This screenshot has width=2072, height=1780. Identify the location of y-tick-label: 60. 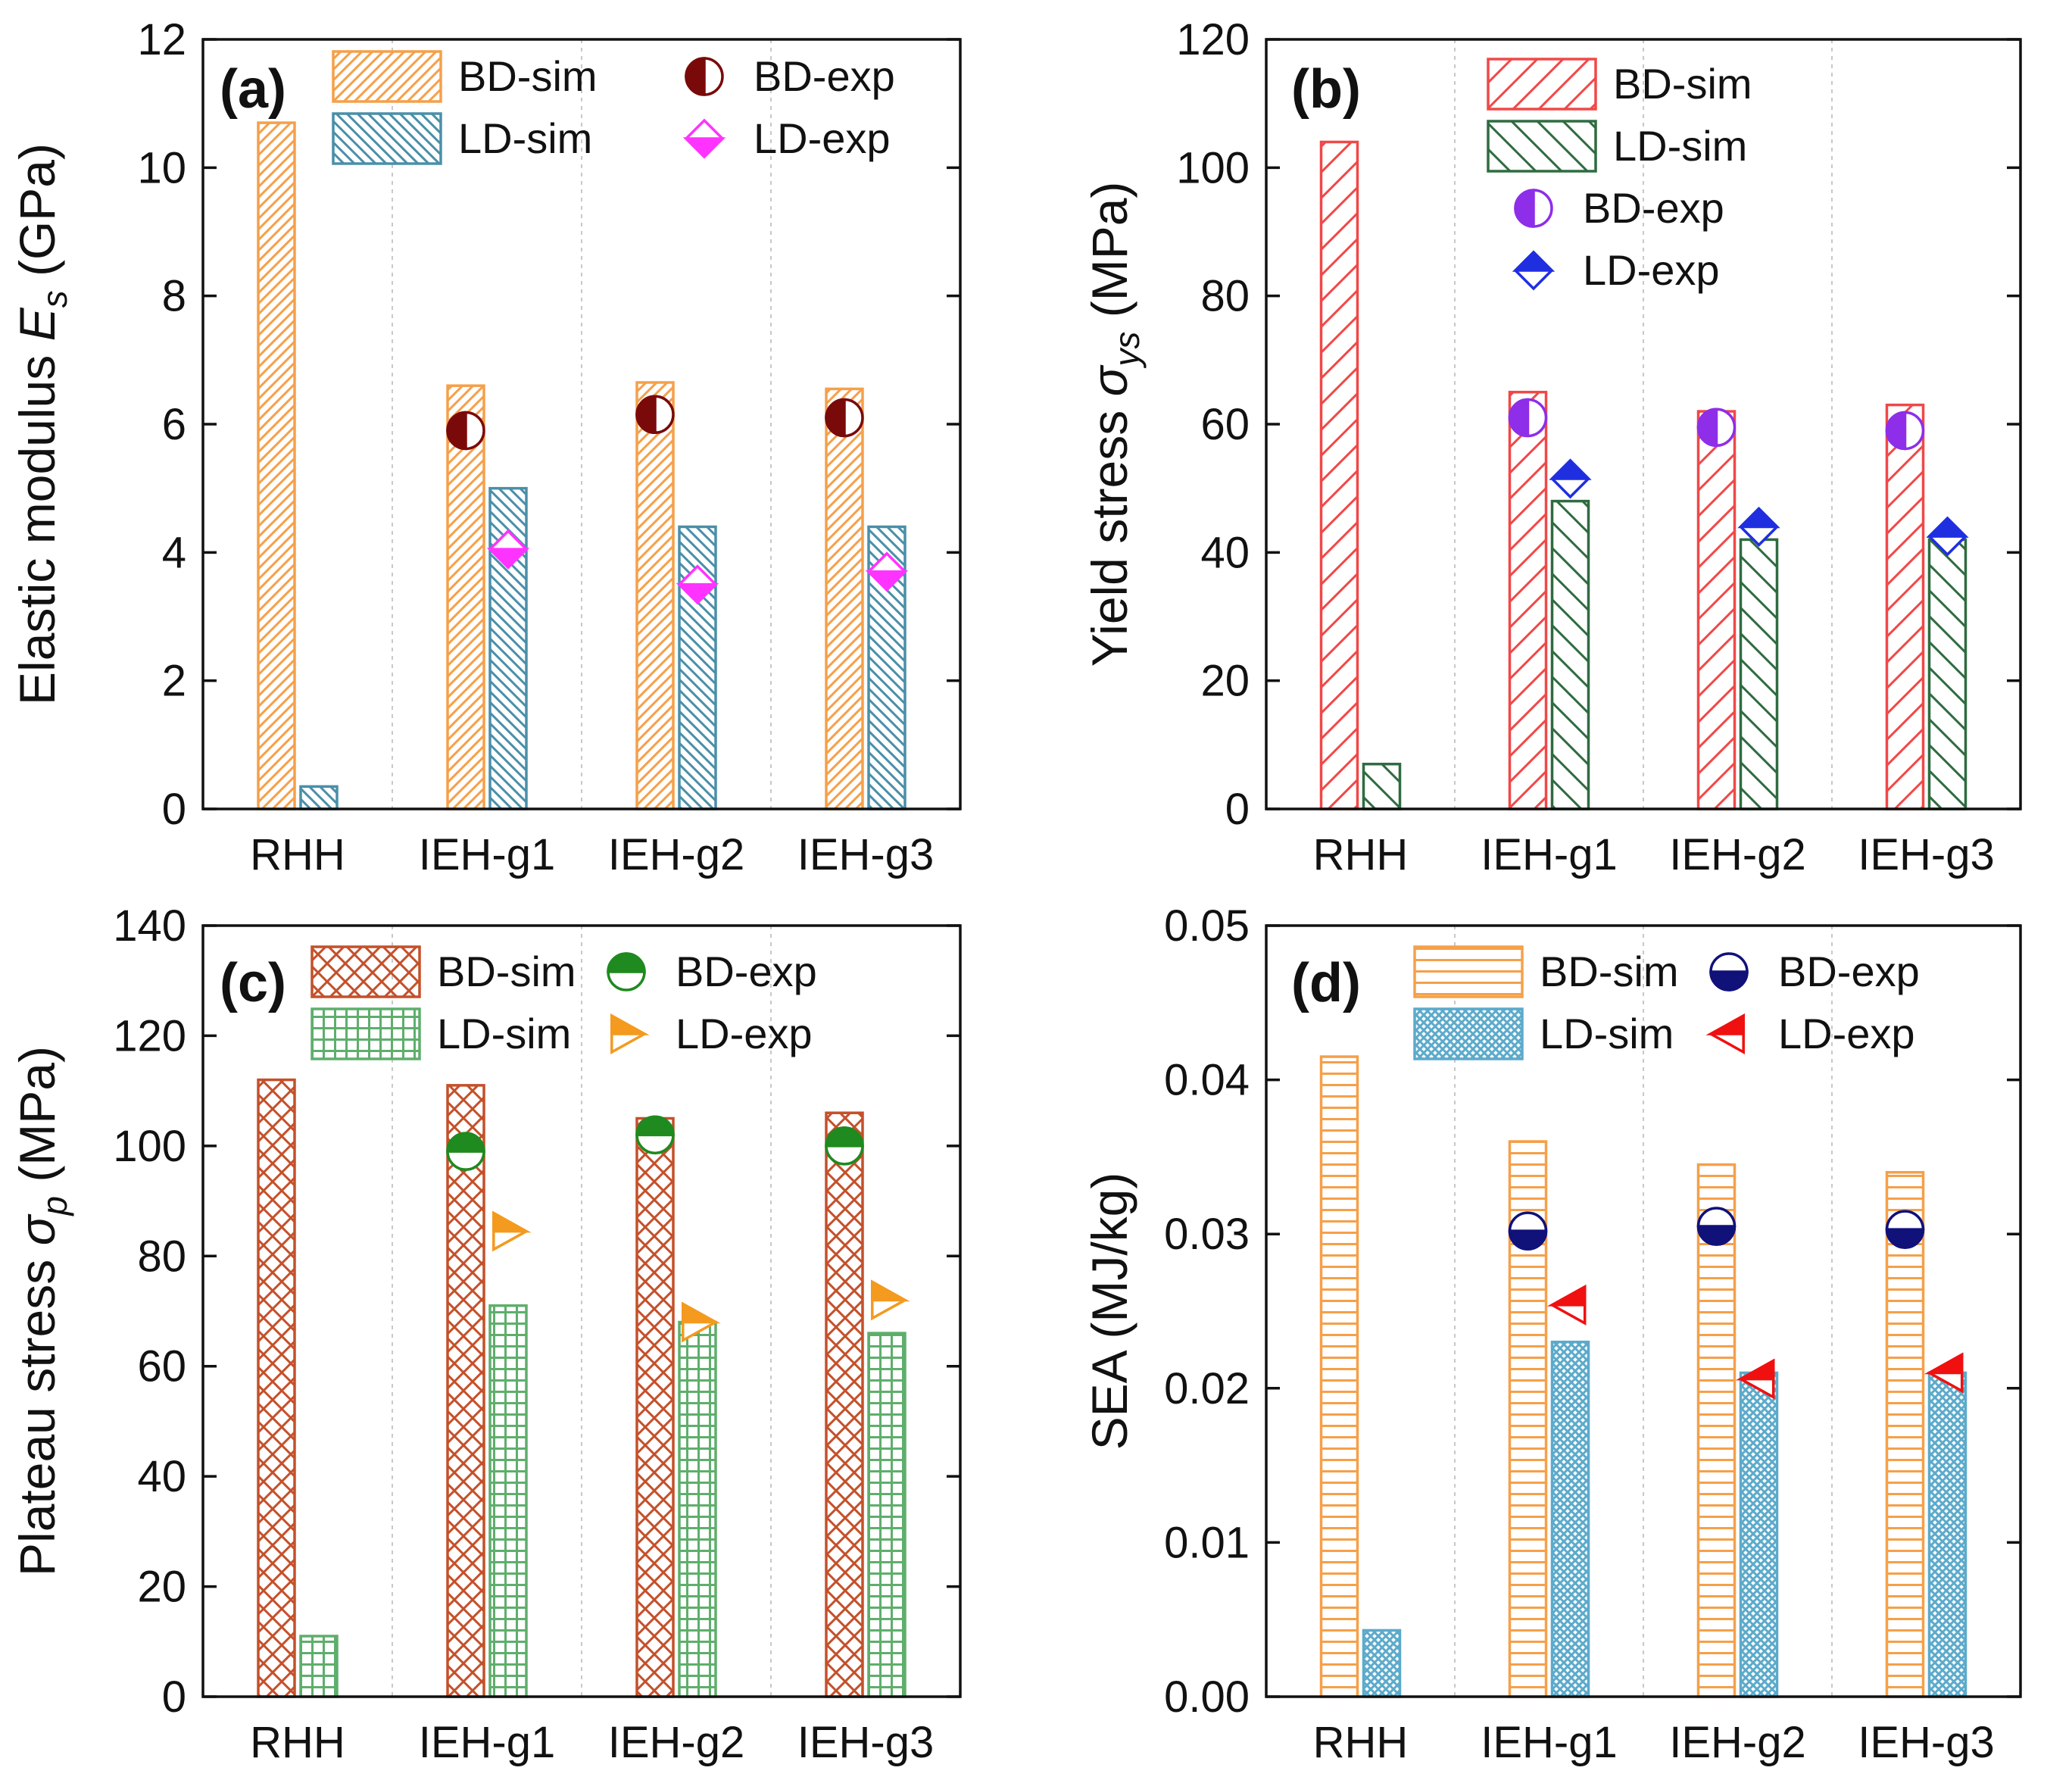
(161, 1366).